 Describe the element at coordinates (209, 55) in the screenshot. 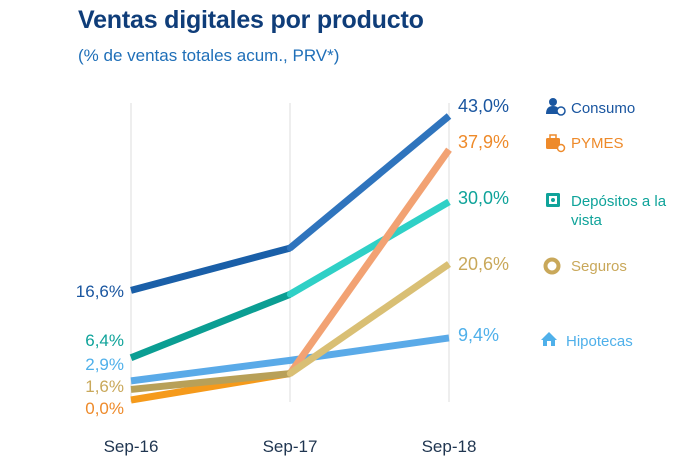

I see `chart-subtitle: (% de ventas totales acum., PRV*)` at that location.